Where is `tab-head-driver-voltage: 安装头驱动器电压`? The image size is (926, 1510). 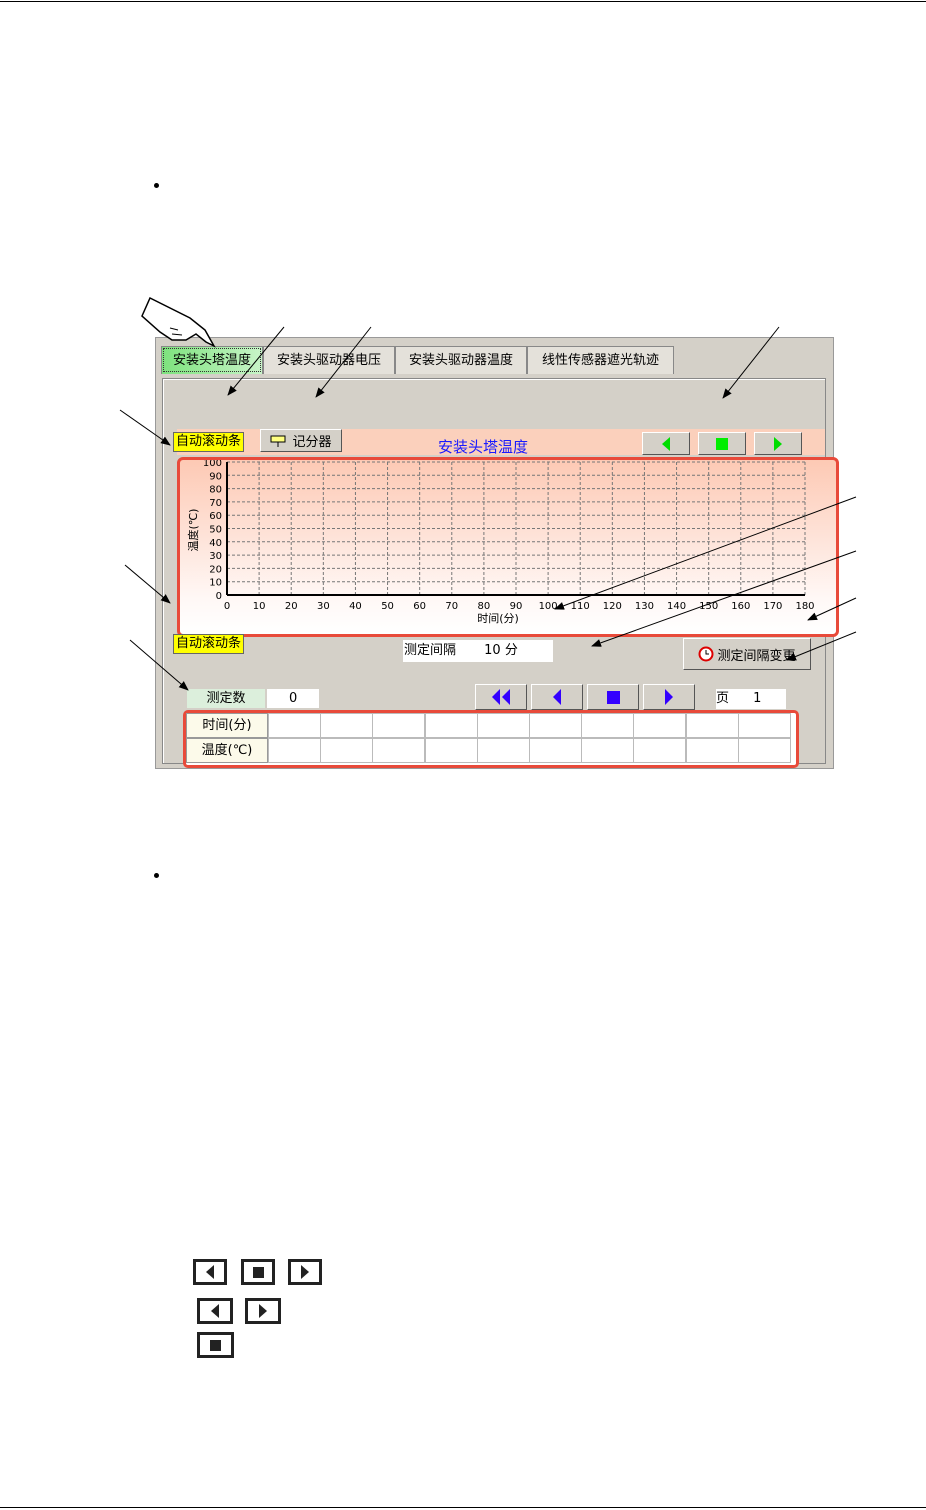 tab-head-driver-voltage: 安装头驱动器电压 is located at coordinates (329, 360).